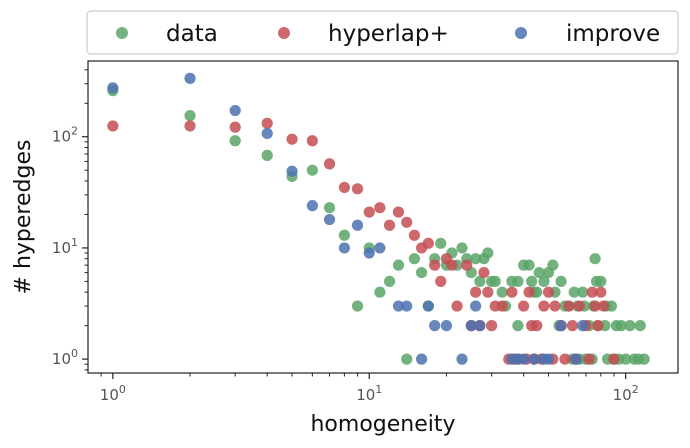 Image resolution: width=690 pixels, height=448 pixels. I want to click on legend-marker-hyperlap, so click(284, 33).